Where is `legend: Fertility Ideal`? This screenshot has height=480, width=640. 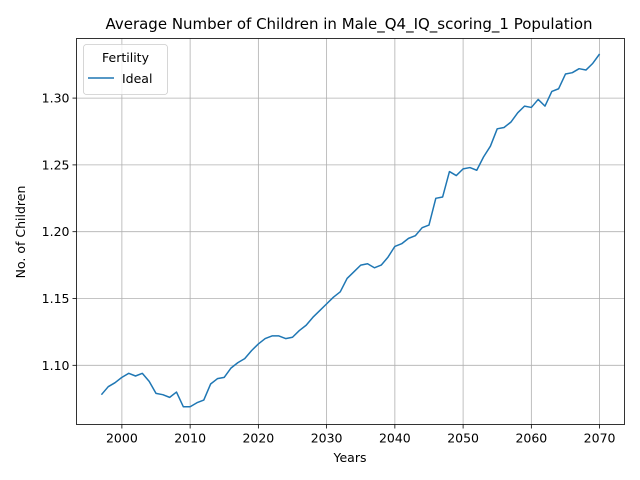 legend: Fertility Ideal is located at coordinates (125, 69).